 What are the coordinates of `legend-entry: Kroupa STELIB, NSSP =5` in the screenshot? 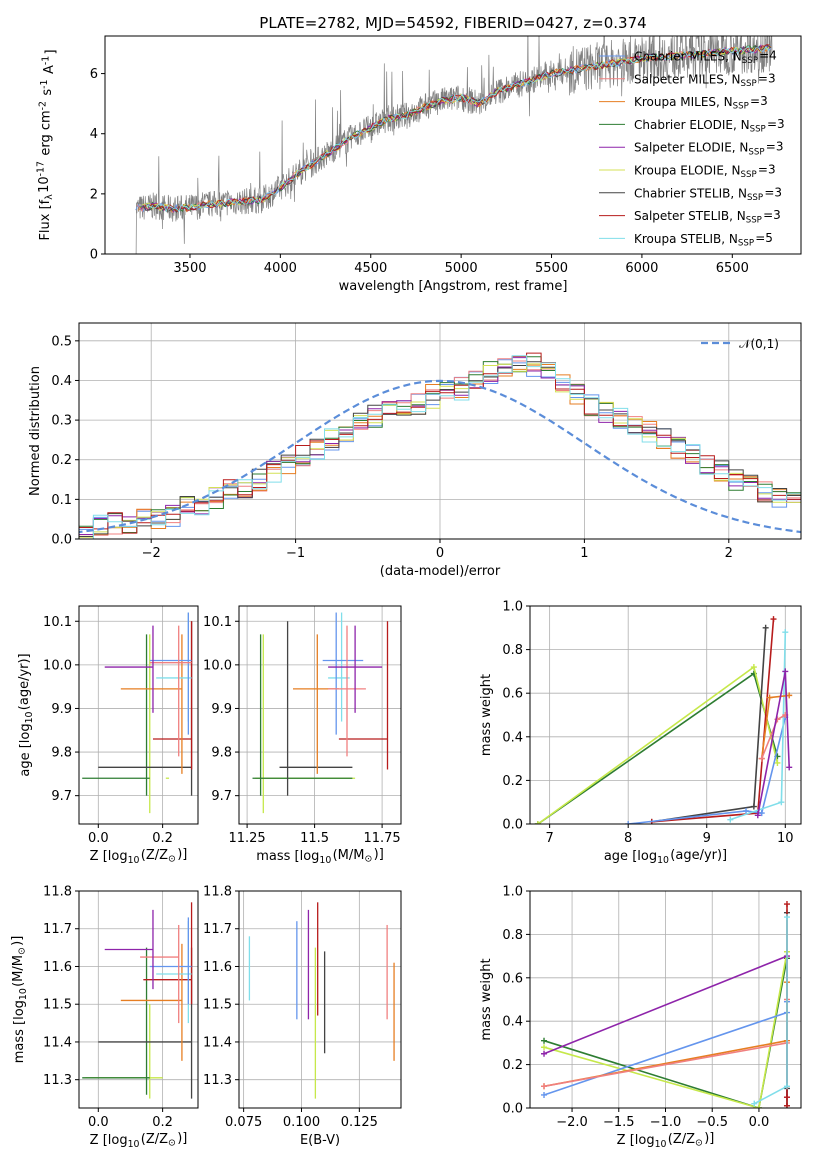 It's located at (703, 240).